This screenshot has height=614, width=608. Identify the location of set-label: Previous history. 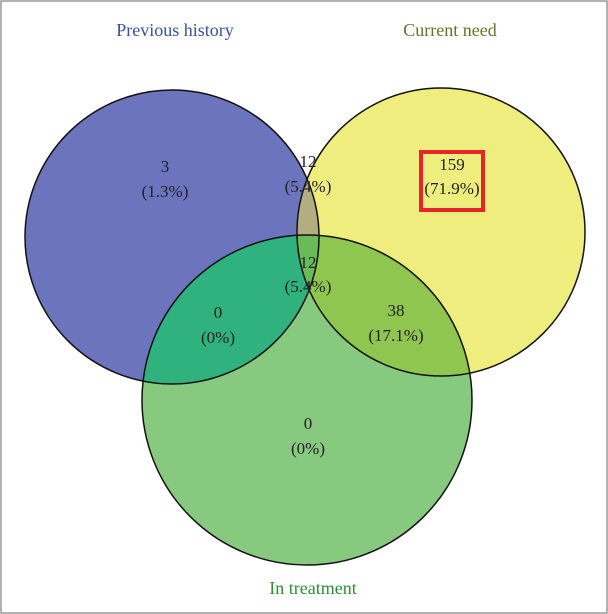
(175, 30).